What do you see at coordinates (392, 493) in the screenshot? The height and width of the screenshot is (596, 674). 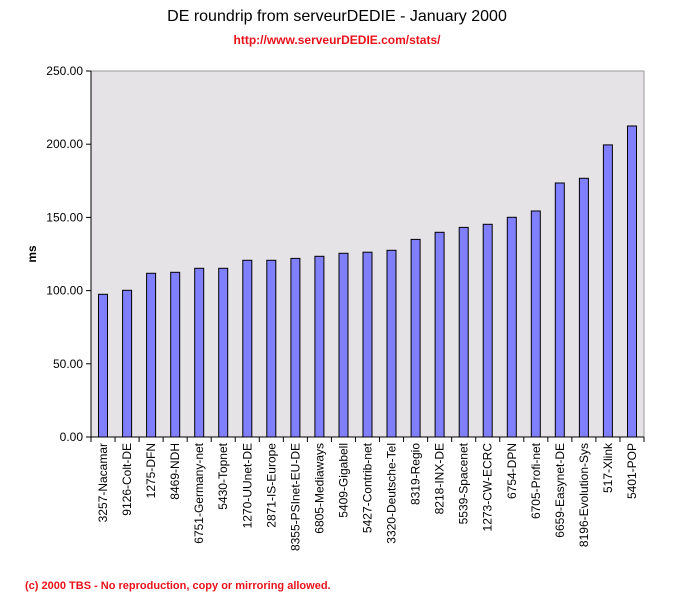 I see `x-tick-label: 3320-Deutsche-Tel` at bounding box center [392, 493].